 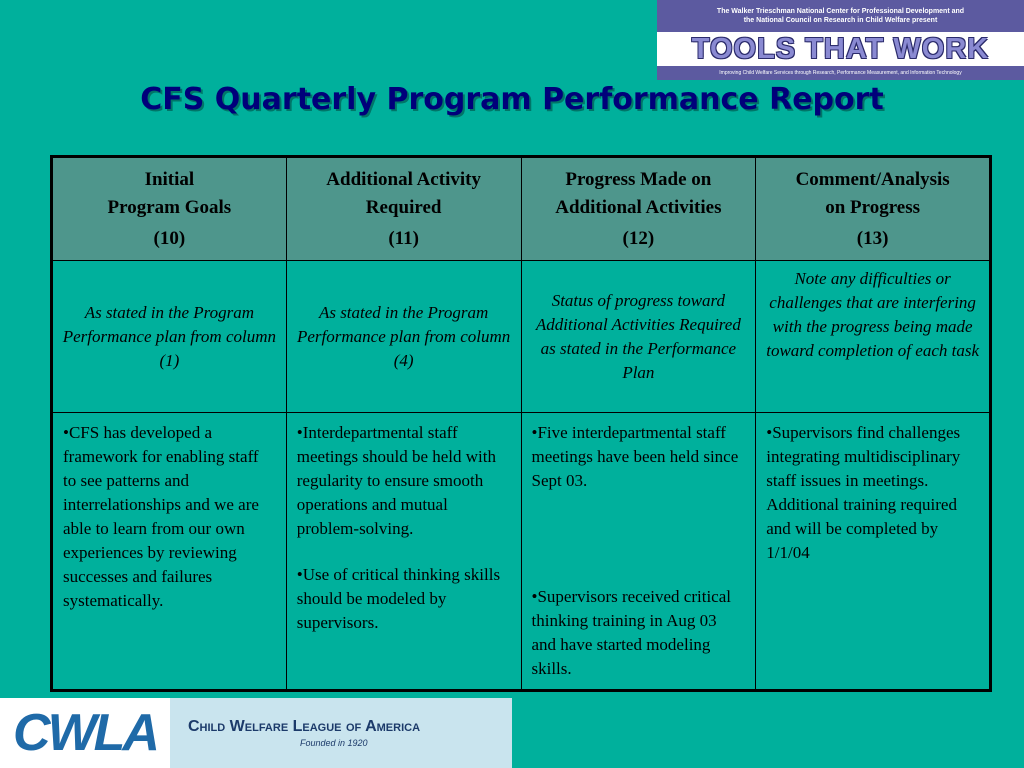 What do you see at coordinates (334, 743) in the screenshot?
I see `cwla-founded-text: Founded in 1920` at bounding box center [334, 743].